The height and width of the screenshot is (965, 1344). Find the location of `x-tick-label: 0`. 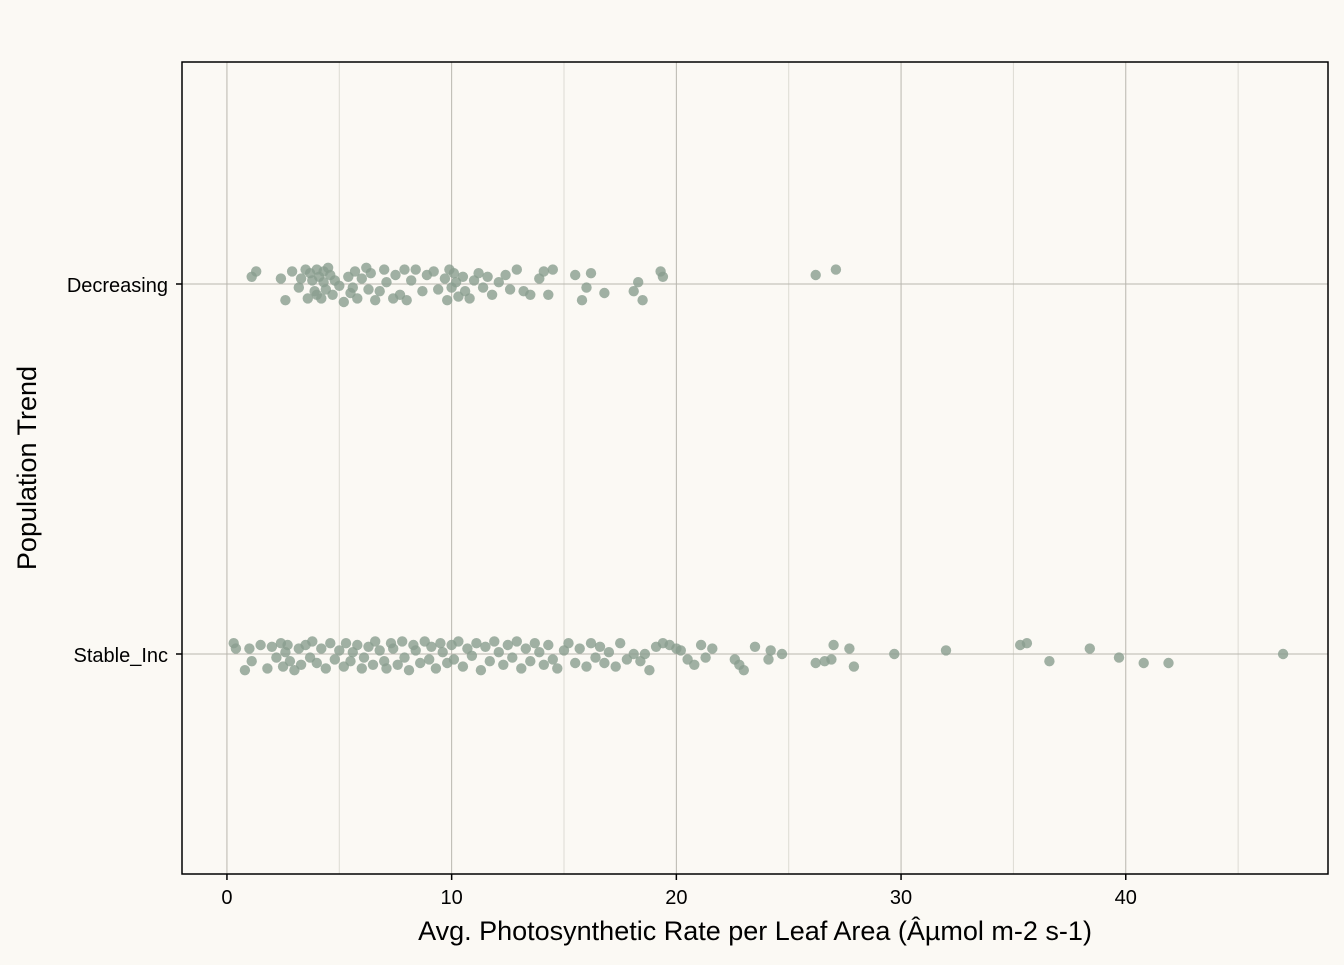

x-tick-label: 0 is located at coordinates (226, 898).